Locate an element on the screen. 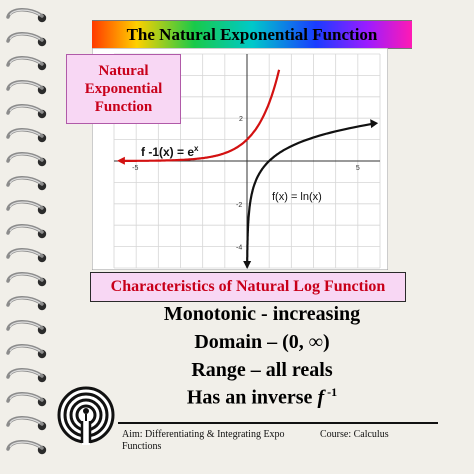 The height and width of the screenshot is (474, 474). exp-function-label: f -1(x) = ex is located at coordinates (170, 151).